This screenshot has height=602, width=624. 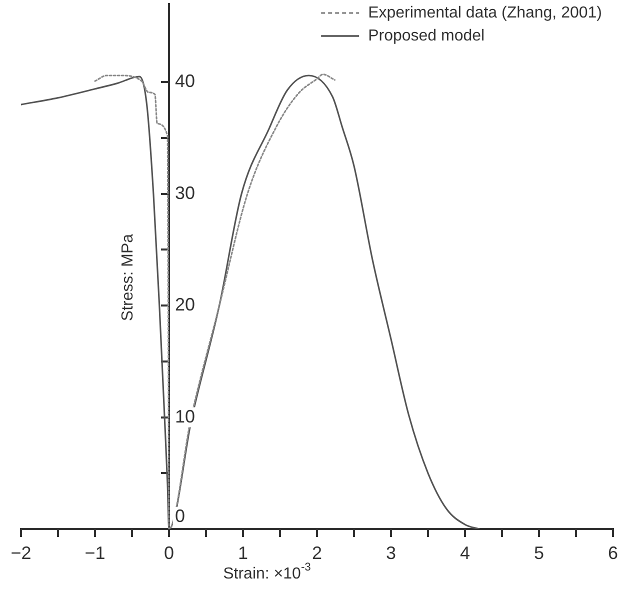 I want to click on y-tick-label: 40, so click(x=185, y=81).